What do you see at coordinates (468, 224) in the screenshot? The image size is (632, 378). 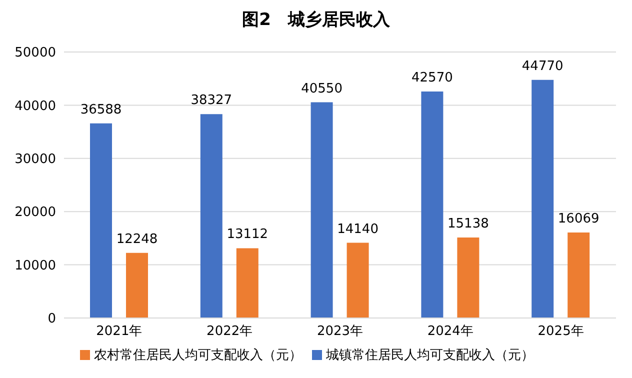 I see `data-label: 15138` at bounding box center [468, 224].